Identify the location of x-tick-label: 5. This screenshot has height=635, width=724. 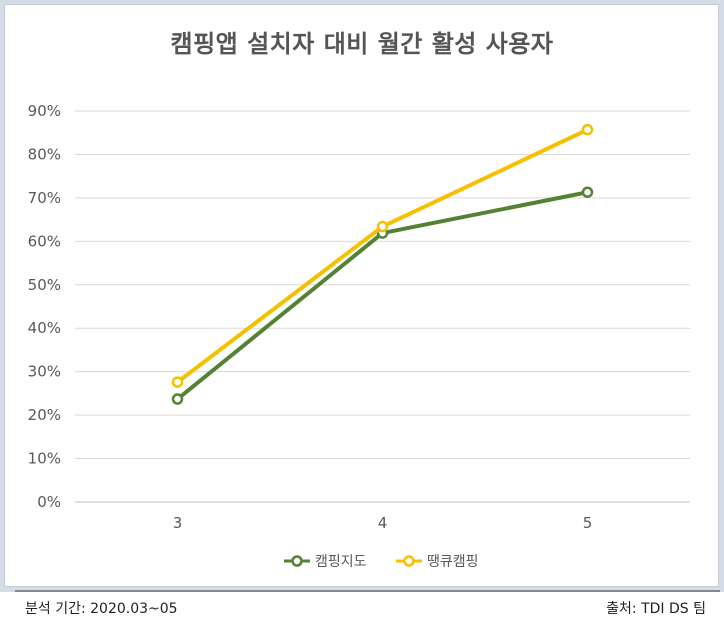
(588, 523).